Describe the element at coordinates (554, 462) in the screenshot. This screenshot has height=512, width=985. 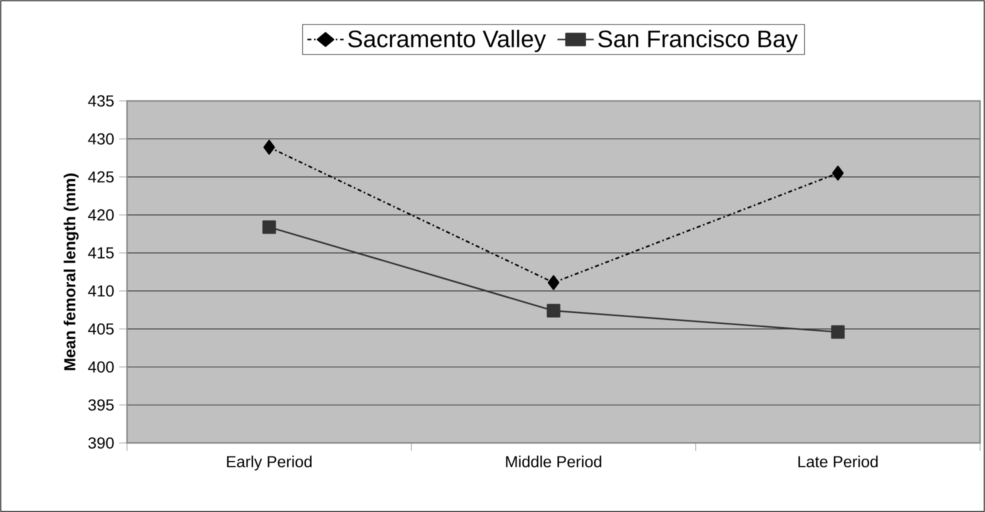
I see `x-tick-label: Middle Period` at that location.